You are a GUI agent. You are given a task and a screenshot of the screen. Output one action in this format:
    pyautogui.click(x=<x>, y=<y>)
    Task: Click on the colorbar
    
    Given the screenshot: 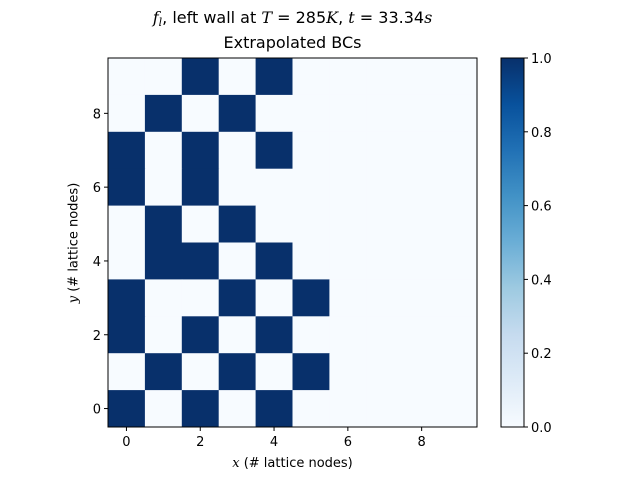 What is the action you would take?
    pyautogui.click(x=512, y=242)
    